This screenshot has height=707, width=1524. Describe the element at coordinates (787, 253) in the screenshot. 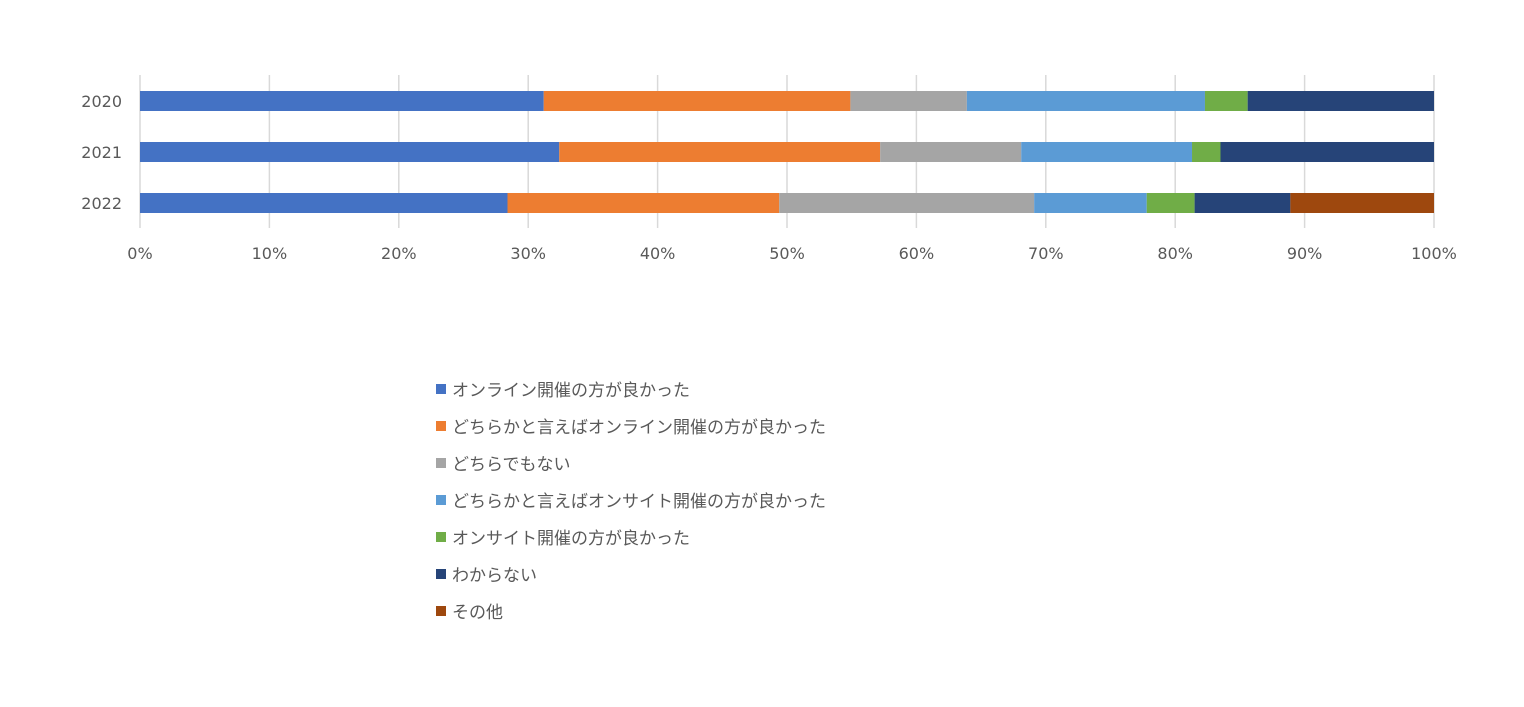

I see `x-tick-label: 50%` at that location.